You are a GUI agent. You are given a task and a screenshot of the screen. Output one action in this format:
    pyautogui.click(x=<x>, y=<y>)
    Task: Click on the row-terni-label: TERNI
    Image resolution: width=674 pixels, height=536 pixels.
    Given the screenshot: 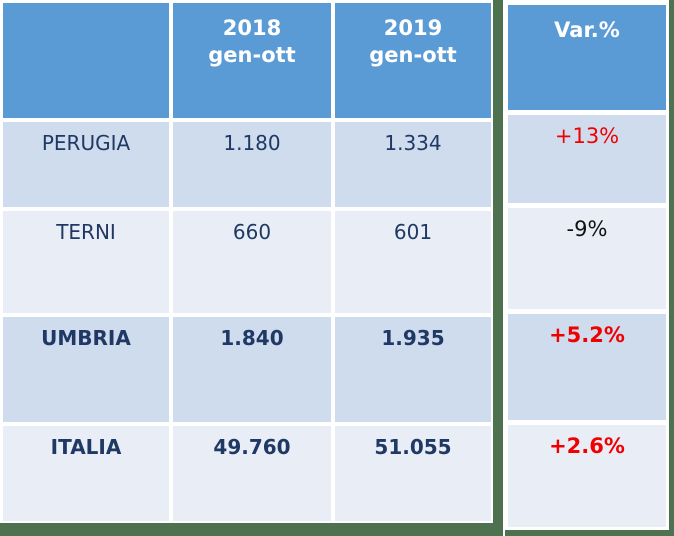 What is the action you would take?
    pyautogui.click(x=86, y=262)
    